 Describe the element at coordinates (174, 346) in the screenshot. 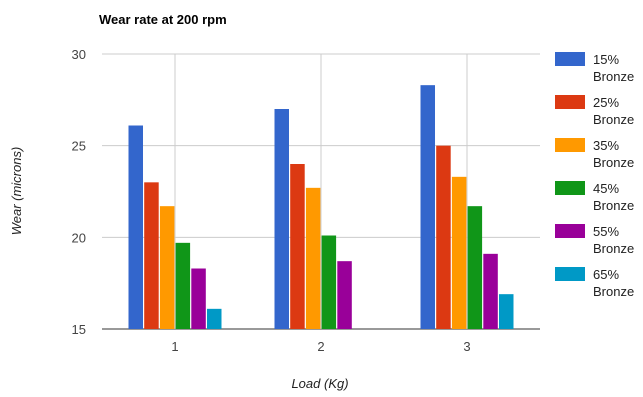

I see `x-tick-label: 1` at that location.